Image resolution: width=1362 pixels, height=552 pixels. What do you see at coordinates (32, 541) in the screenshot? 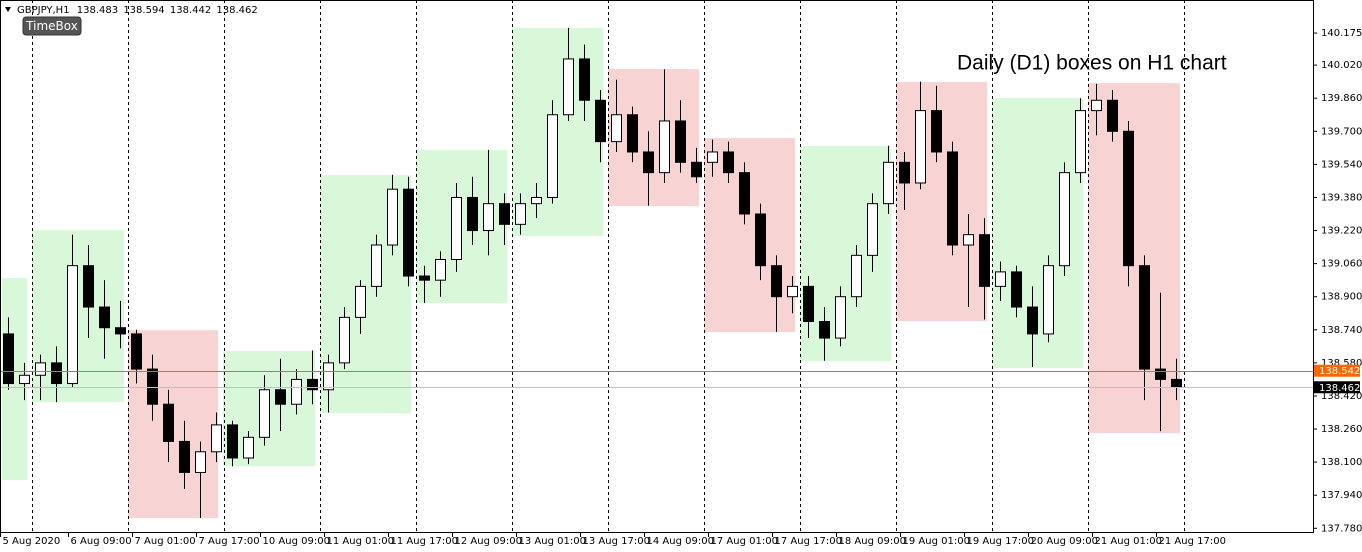
I see `x-tick-label: 5 Aug 2020` at bounding box center [32, 541].